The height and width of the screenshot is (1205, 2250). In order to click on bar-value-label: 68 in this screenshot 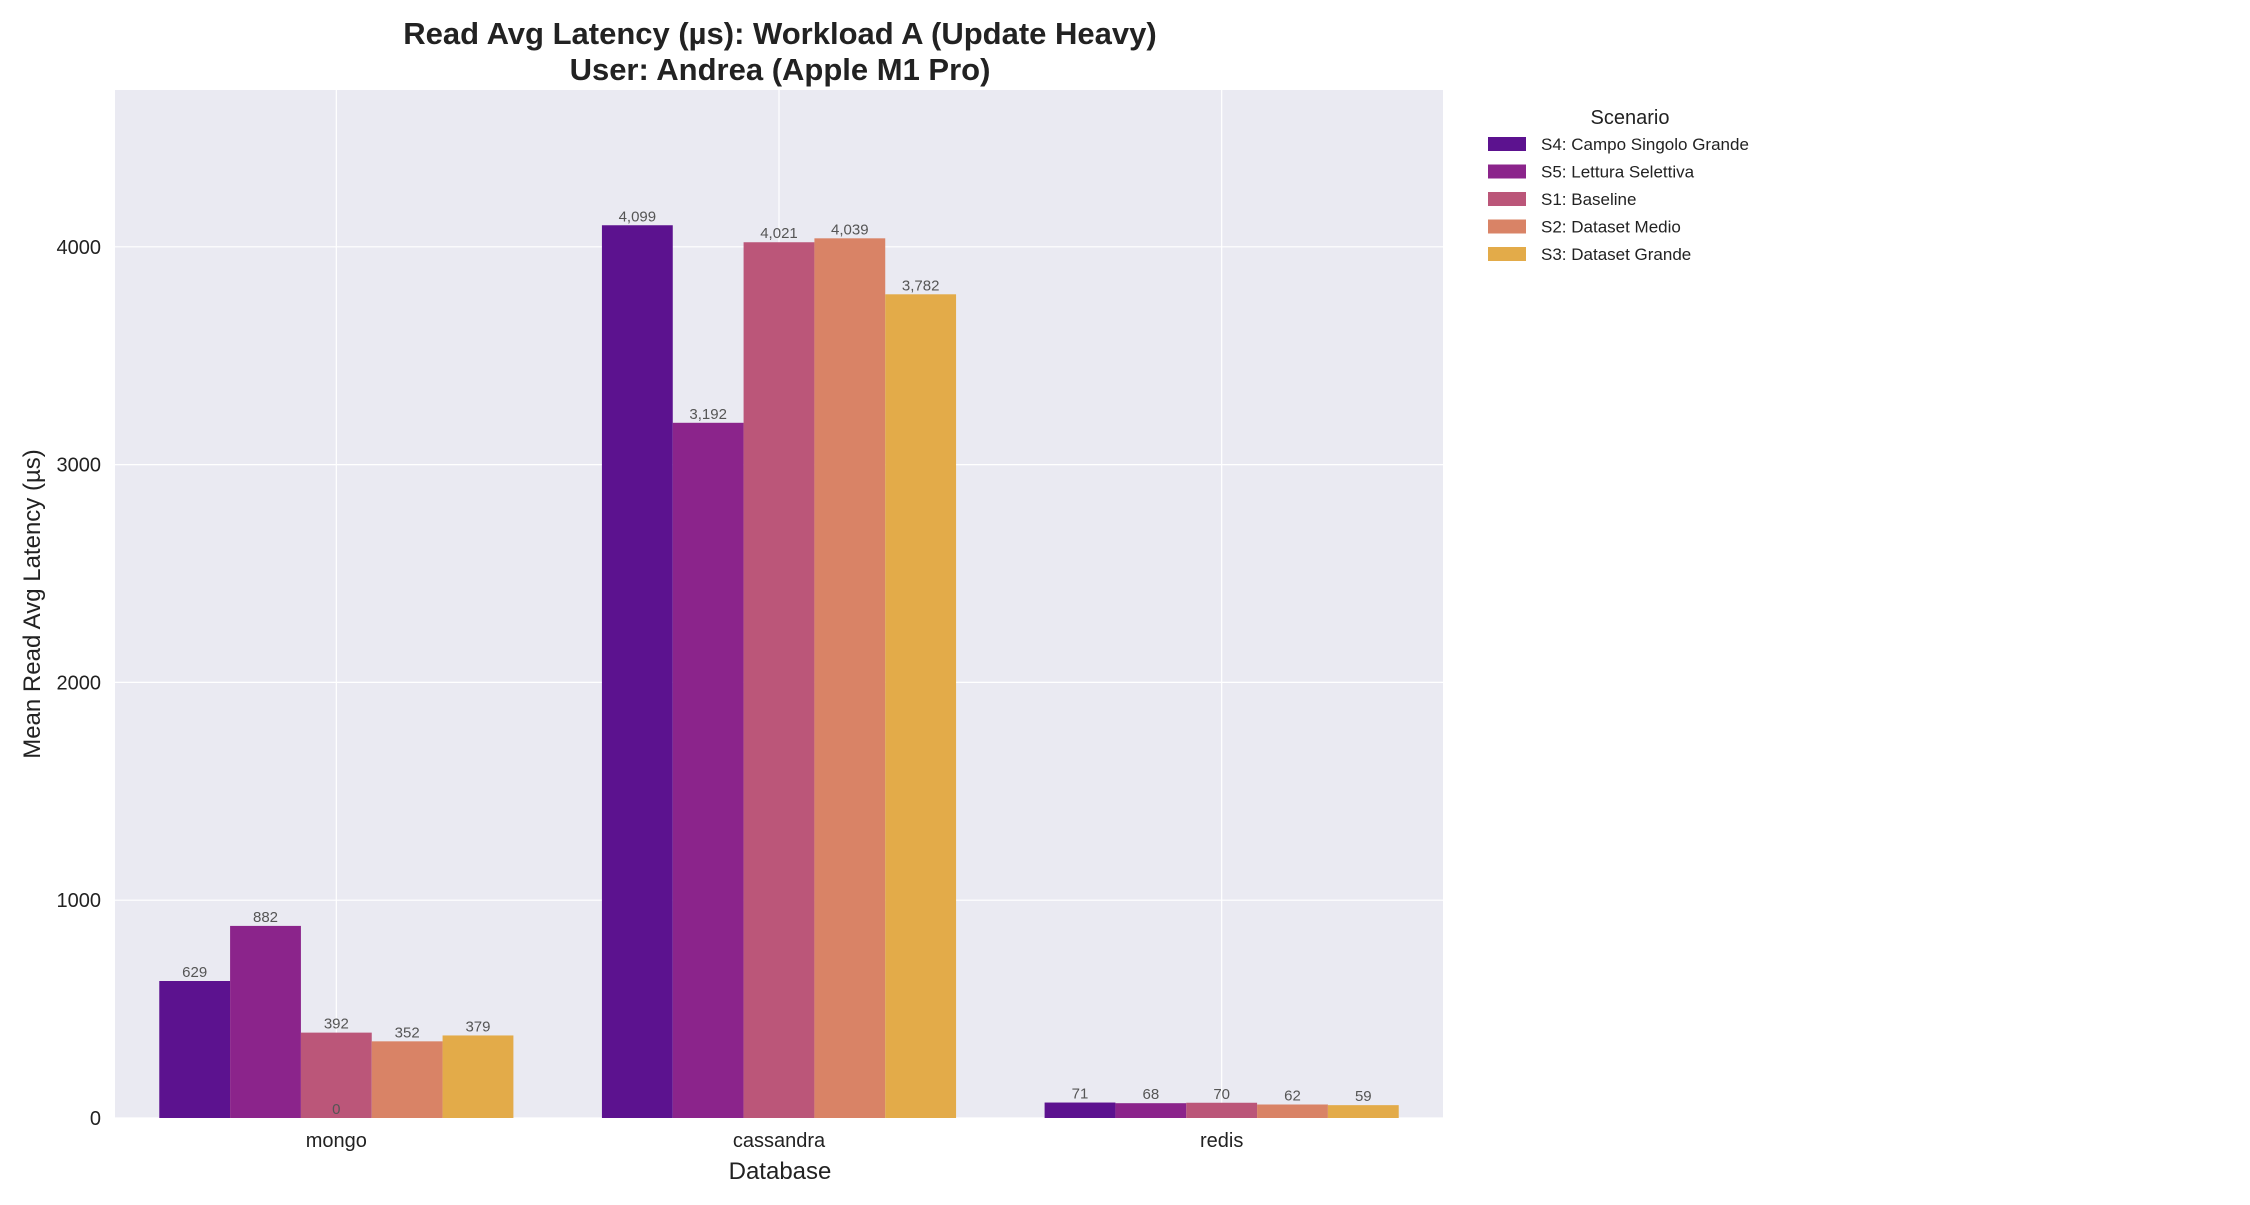, I will do `click(1150, 1094)`.